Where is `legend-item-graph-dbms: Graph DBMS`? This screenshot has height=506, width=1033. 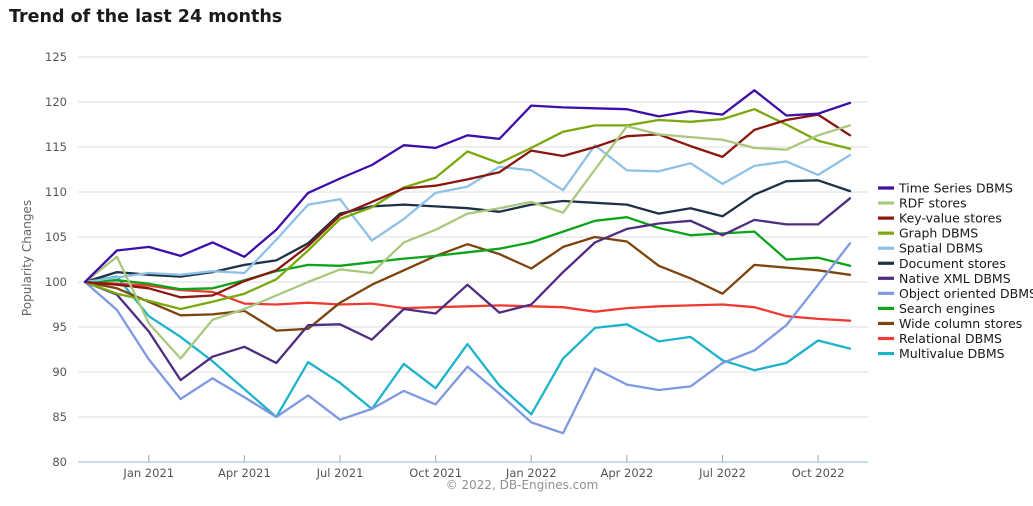 legend-item-graph-dbms: Graph DBMS is located at coordinates (928, 233).